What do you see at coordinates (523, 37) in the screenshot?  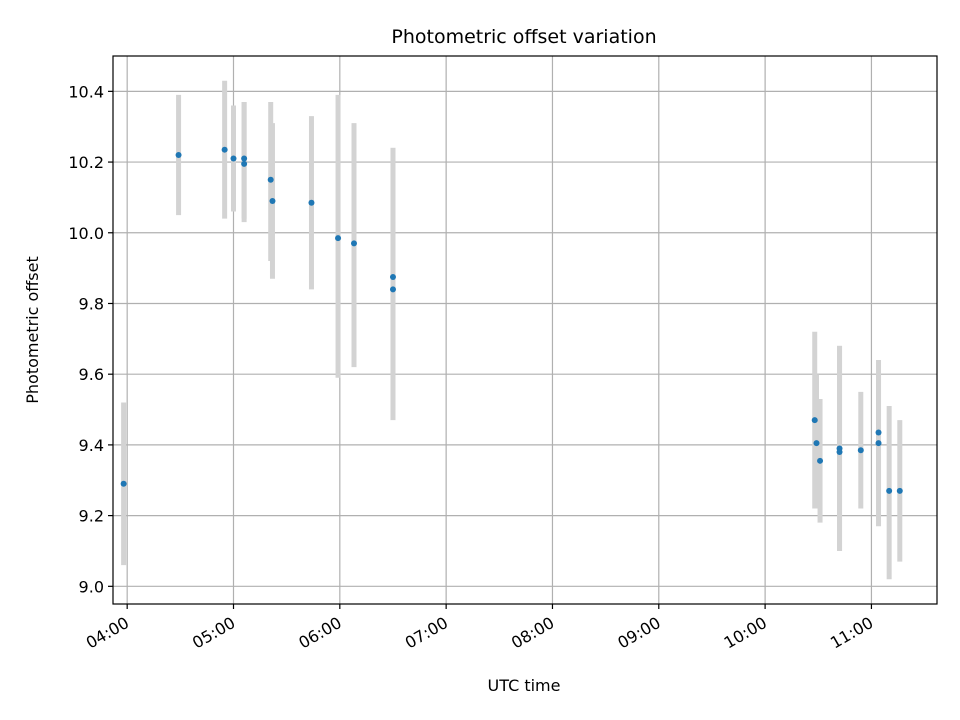 I see `chart-title: Photometric offset variation` at bounding box center [523, 37].